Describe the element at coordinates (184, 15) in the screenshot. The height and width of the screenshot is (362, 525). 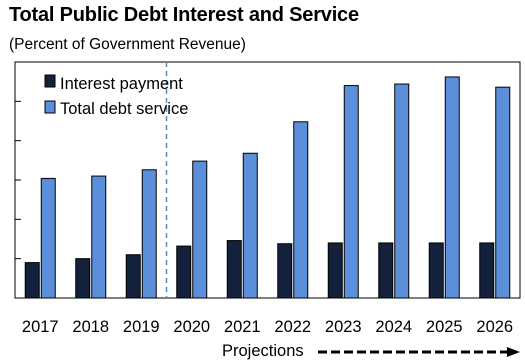
I see `chart-title: Total Public Debt Interest and Service` at that location.